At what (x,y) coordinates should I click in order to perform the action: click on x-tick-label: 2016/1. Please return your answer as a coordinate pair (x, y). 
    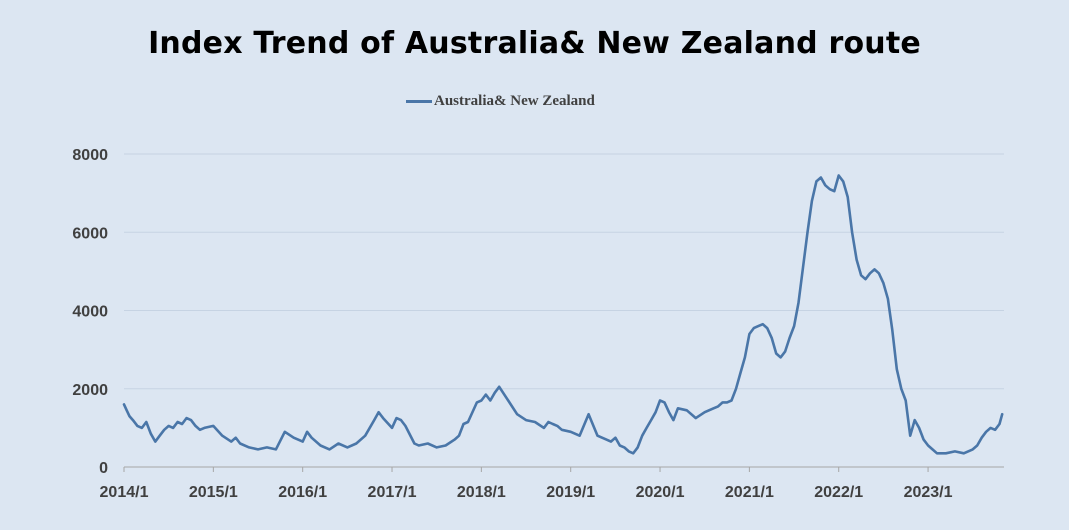
    Looking at the image, I should click on (302, 492).